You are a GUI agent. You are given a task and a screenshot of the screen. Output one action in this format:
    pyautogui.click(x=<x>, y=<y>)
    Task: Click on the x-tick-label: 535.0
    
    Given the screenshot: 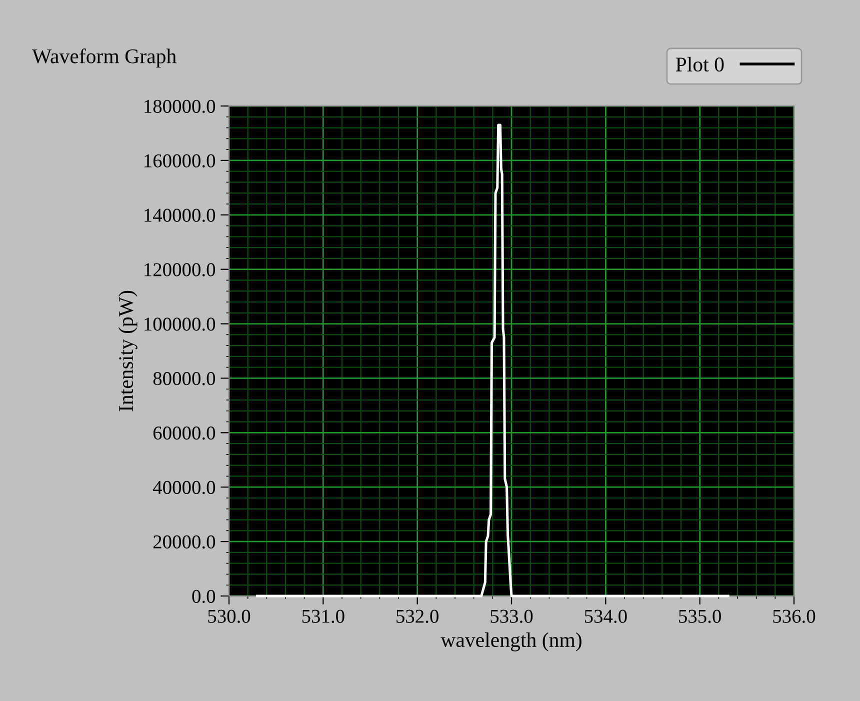 What is the action you would take?
    pyautogui.click(x=700, y=616)
    